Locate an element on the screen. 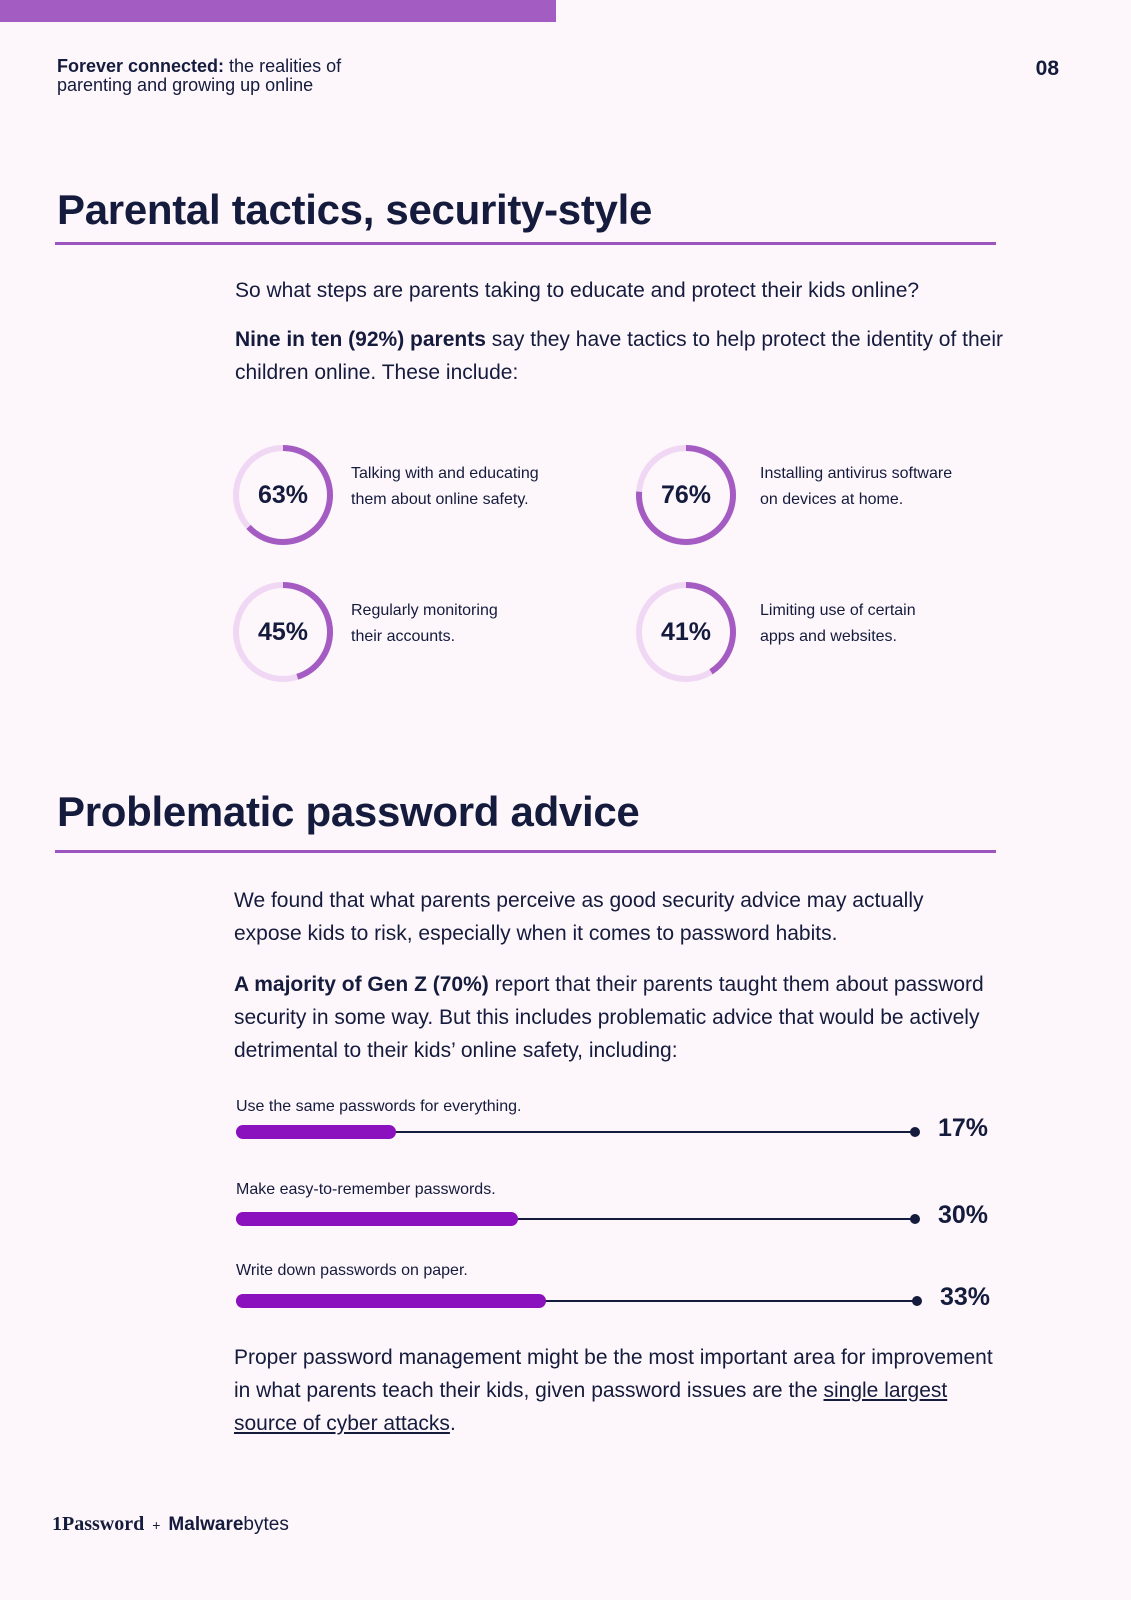 The width and height of the screenshot is (1131, 1600). top-accent-bar is located at coordinates (278, 11).